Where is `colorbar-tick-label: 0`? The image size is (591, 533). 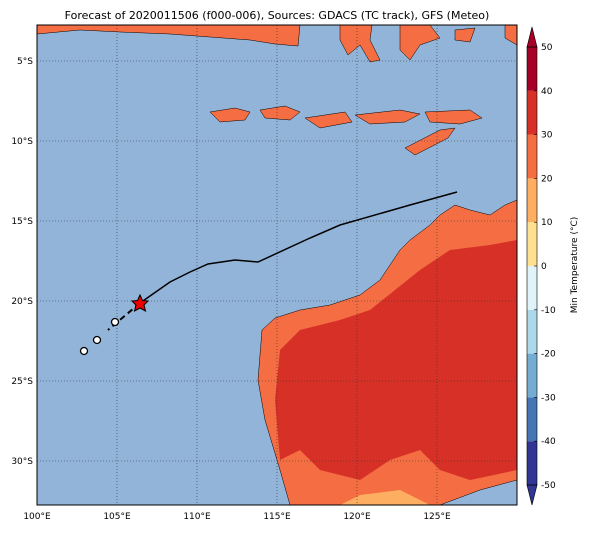 colorbar-tick-label: 0 is located at coordinates (544, 267).